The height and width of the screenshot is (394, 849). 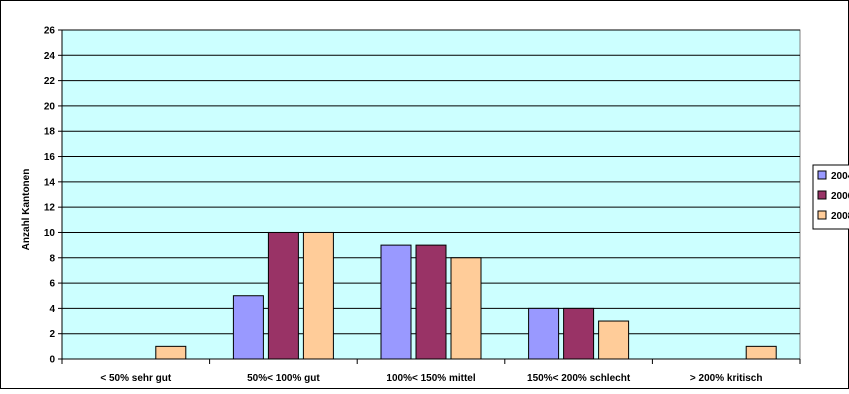 I want to click on y-tick-label: 0, so click(x=52, y=360).